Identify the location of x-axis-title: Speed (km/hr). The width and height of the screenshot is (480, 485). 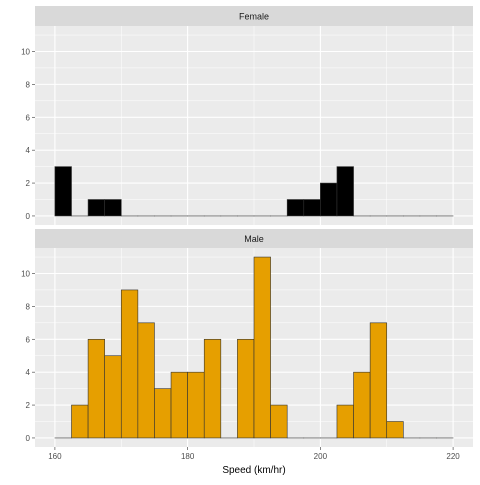
(253, 470).